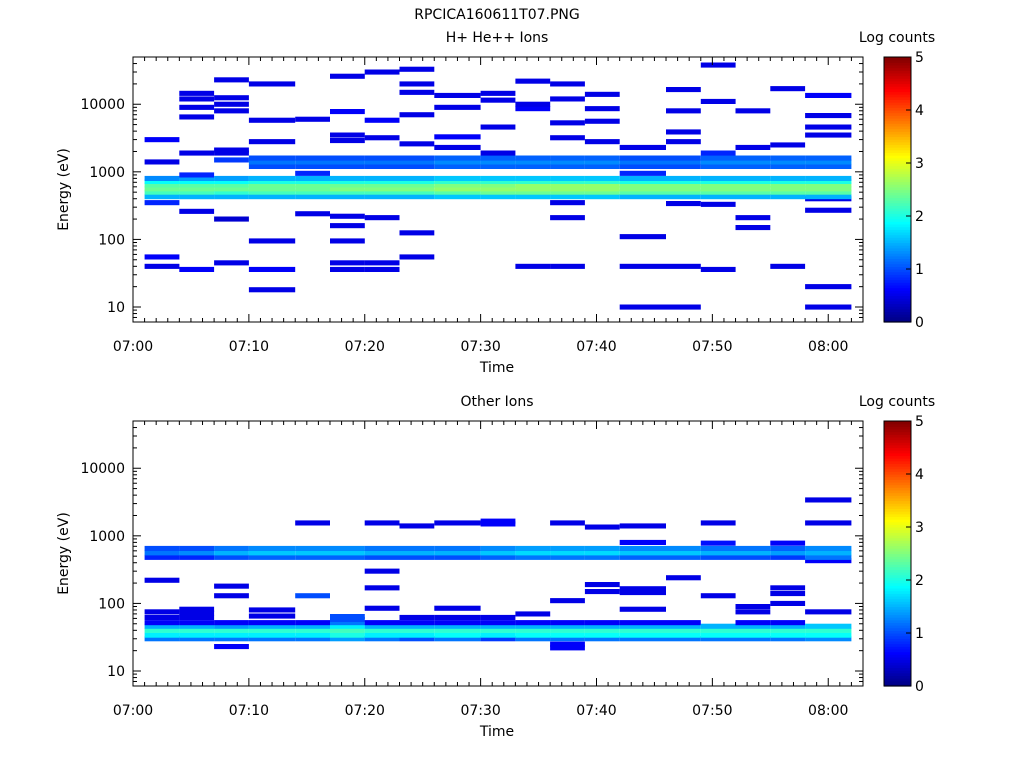 This screenshot has height=768, width=1024. Describe the element at coordinates (249, 347) in the screenshot. I see `x-tick-label: 07:10` at that location.